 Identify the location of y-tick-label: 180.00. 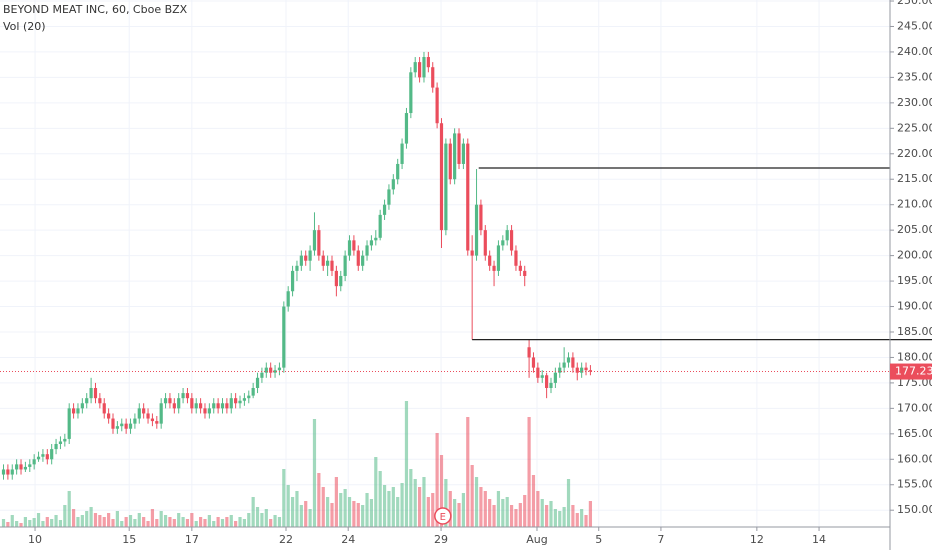
(914, 356).